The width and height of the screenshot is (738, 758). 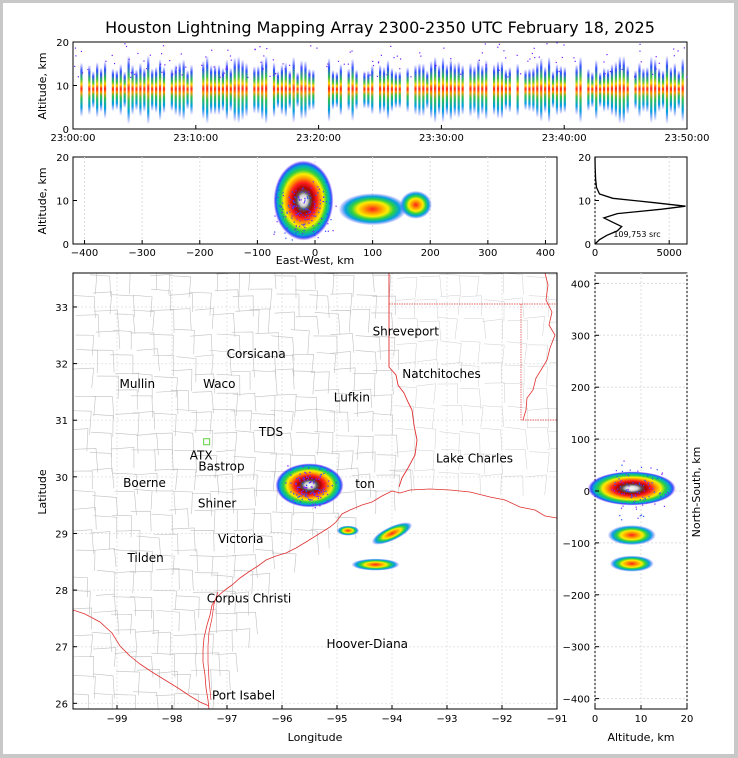 What do you see at coordinates (62, 202) in the screenshot?
I see `east-west-ytick-label: 10` at bounding box center [62, 202].